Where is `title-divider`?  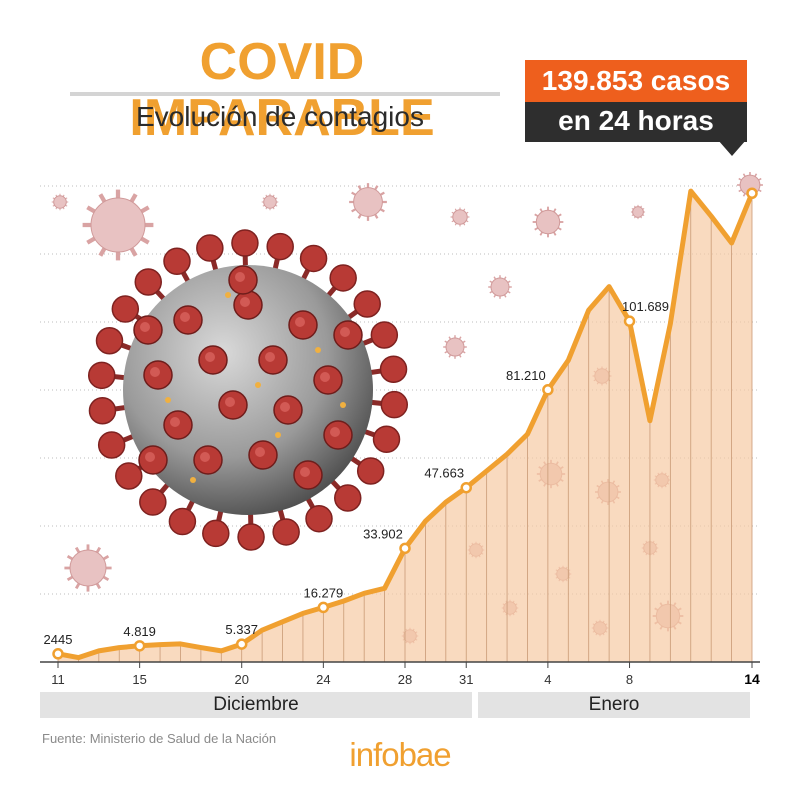 title-divider is located at coordinates (285, 94).